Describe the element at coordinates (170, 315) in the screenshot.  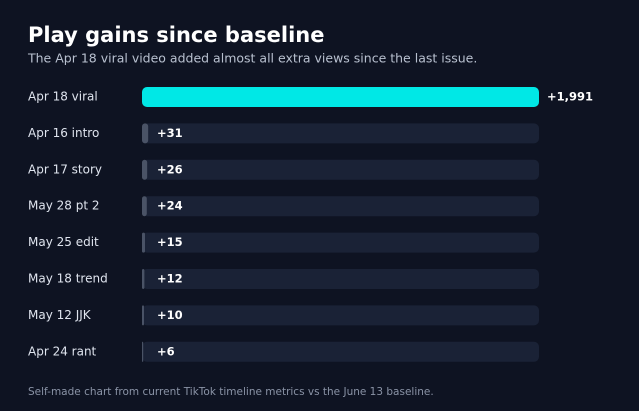
I see `value-label: +10` at that location.